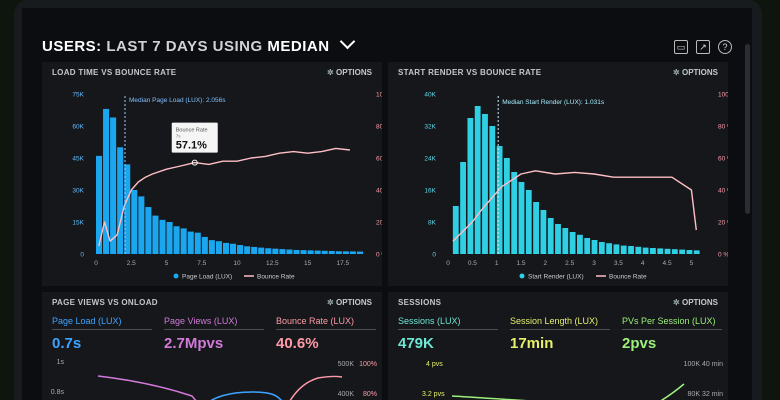  Describe the element at coordinates (370, 394) in the screenshot. I see `tick-label: 80%` at that location.